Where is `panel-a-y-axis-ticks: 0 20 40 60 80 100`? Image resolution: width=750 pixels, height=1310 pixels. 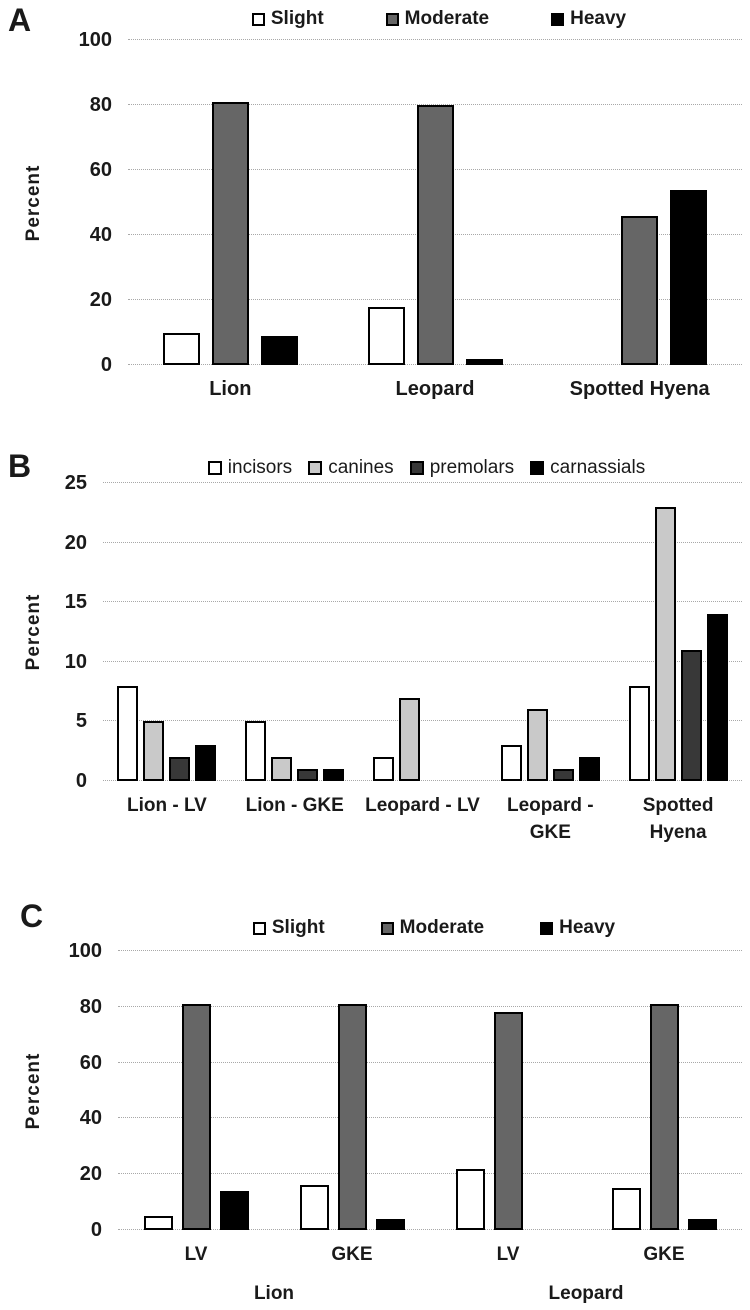 panel-a-y-axis-ticks: 0 20 40 60 80 100 is located at coordinates (64, 202).